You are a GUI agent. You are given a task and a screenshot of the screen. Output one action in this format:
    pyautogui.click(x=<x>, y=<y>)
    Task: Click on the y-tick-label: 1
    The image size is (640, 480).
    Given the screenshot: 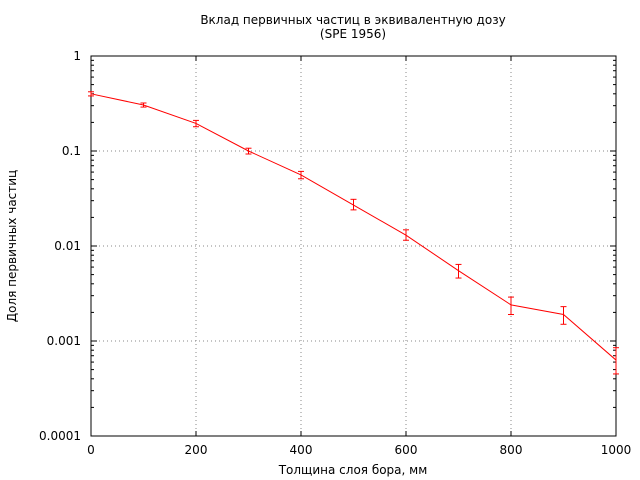 What is the action you would take?
    pyautogui.click(x=77, y=56)
    